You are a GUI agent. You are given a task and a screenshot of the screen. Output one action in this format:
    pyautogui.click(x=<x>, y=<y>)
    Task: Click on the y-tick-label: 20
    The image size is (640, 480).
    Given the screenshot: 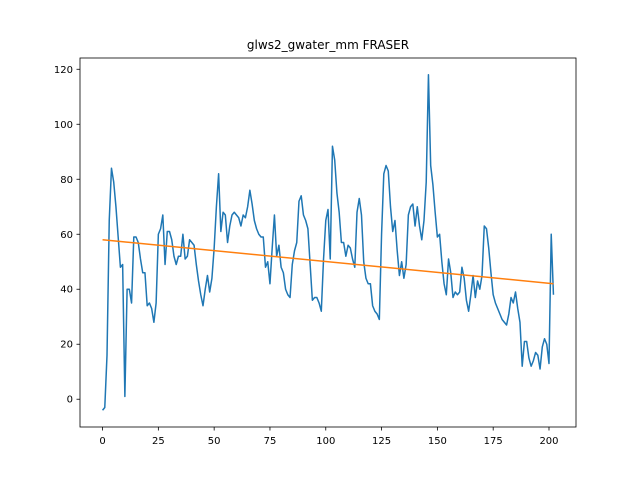 What is the action you would take?
    pyautogui.click(x=66, y=345)
    